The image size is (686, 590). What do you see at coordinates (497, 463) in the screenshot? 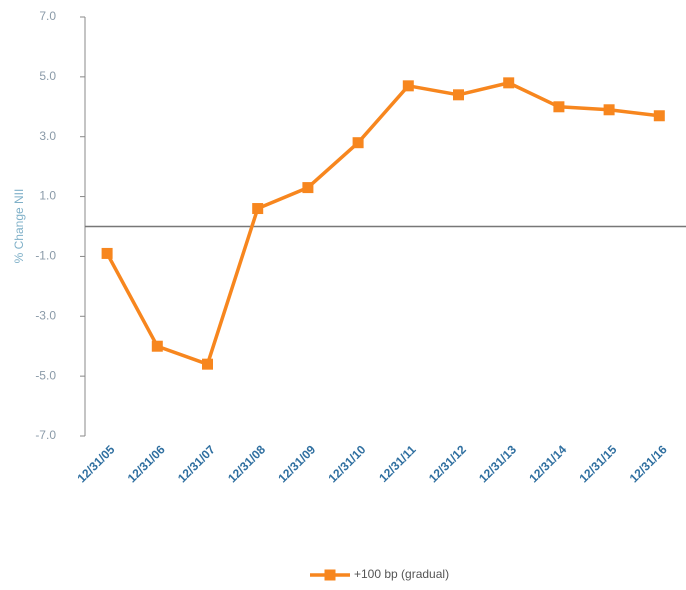
I see `x-tick-label: 12/31/13` at bounding box center [497, 463].